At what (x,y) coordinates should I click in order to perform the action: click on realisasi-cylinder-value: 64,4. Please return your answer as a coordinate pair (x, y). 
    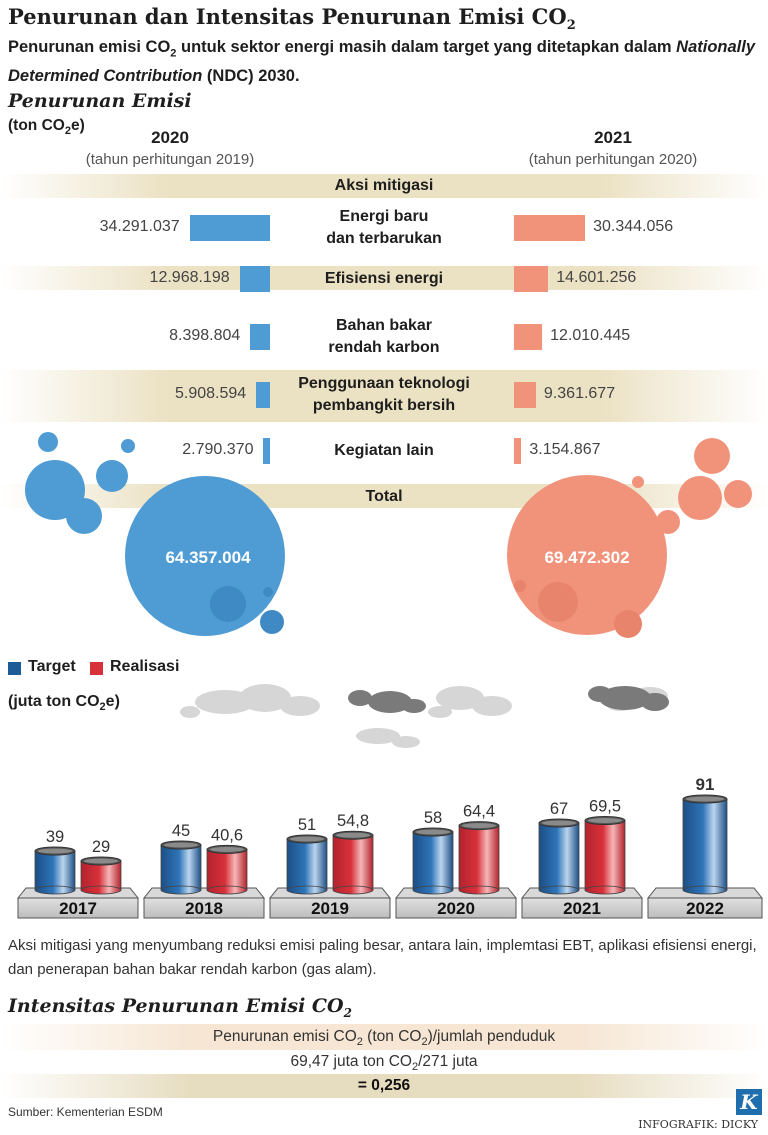
    Looking at the image, I should click on (479, 812).